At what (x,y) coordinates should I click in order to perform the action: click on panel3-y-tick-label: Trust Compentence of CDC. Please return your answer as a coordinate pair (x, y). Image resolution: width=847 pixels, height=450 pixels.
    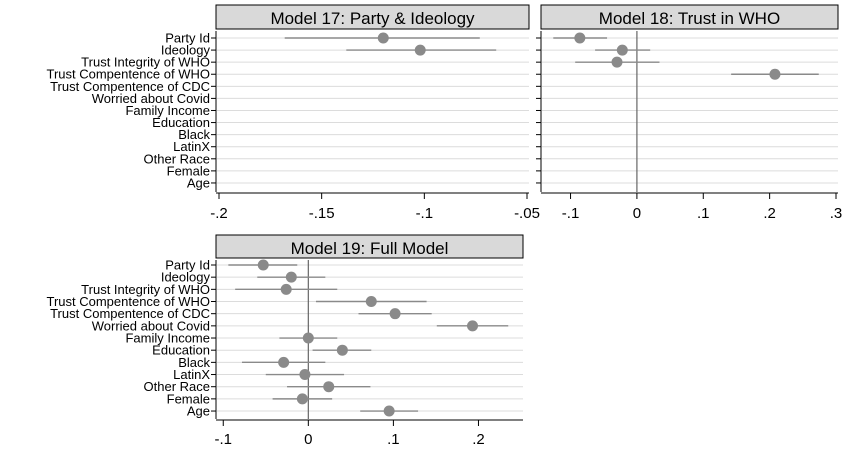
    Looking at the image, I should click on (130, 313).